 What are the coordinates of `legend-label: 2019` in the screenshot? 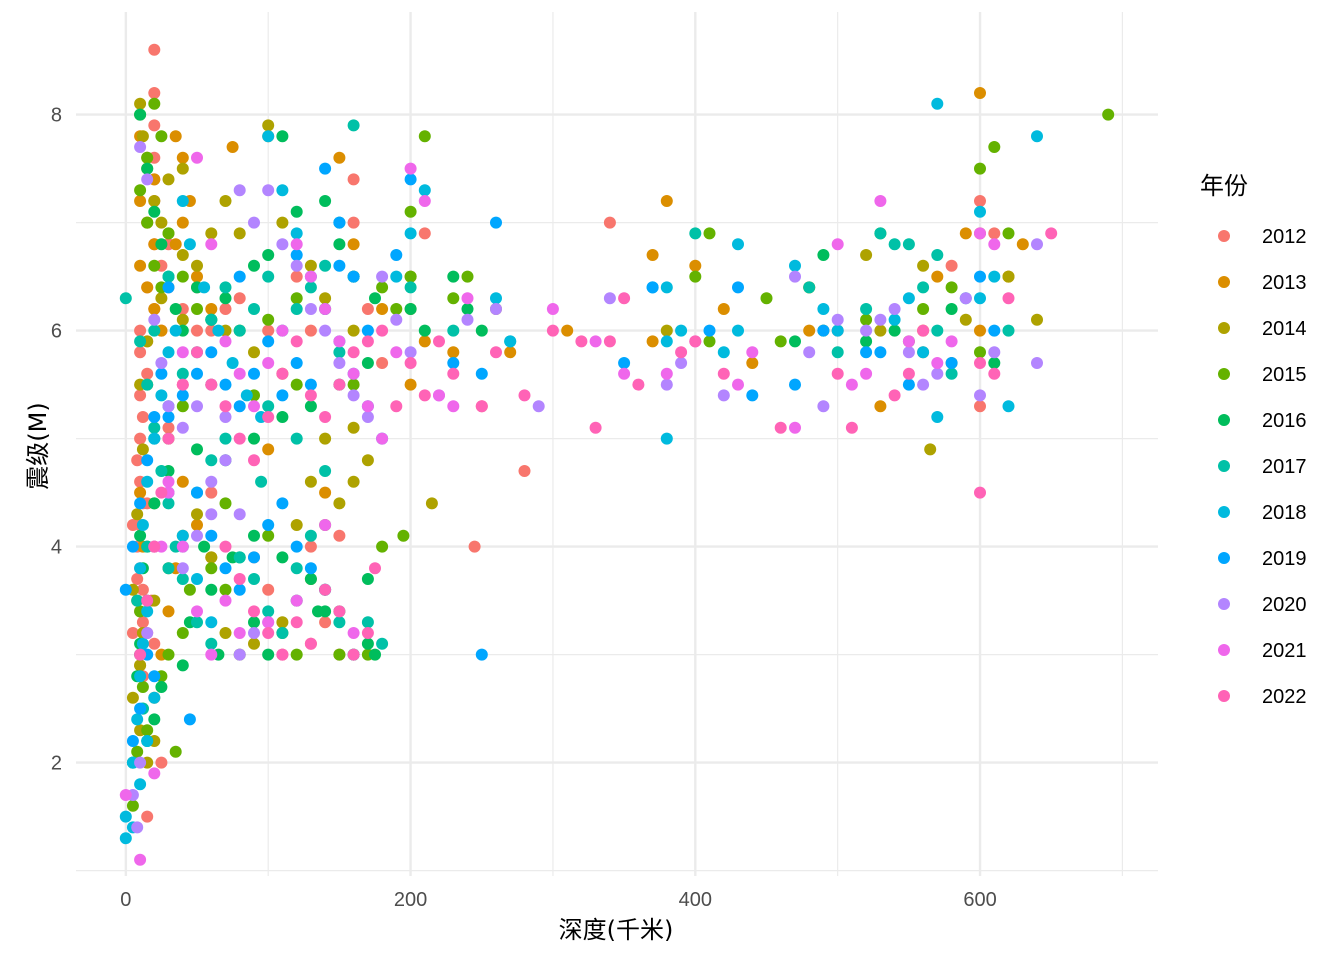 It's located at (1284, 559).